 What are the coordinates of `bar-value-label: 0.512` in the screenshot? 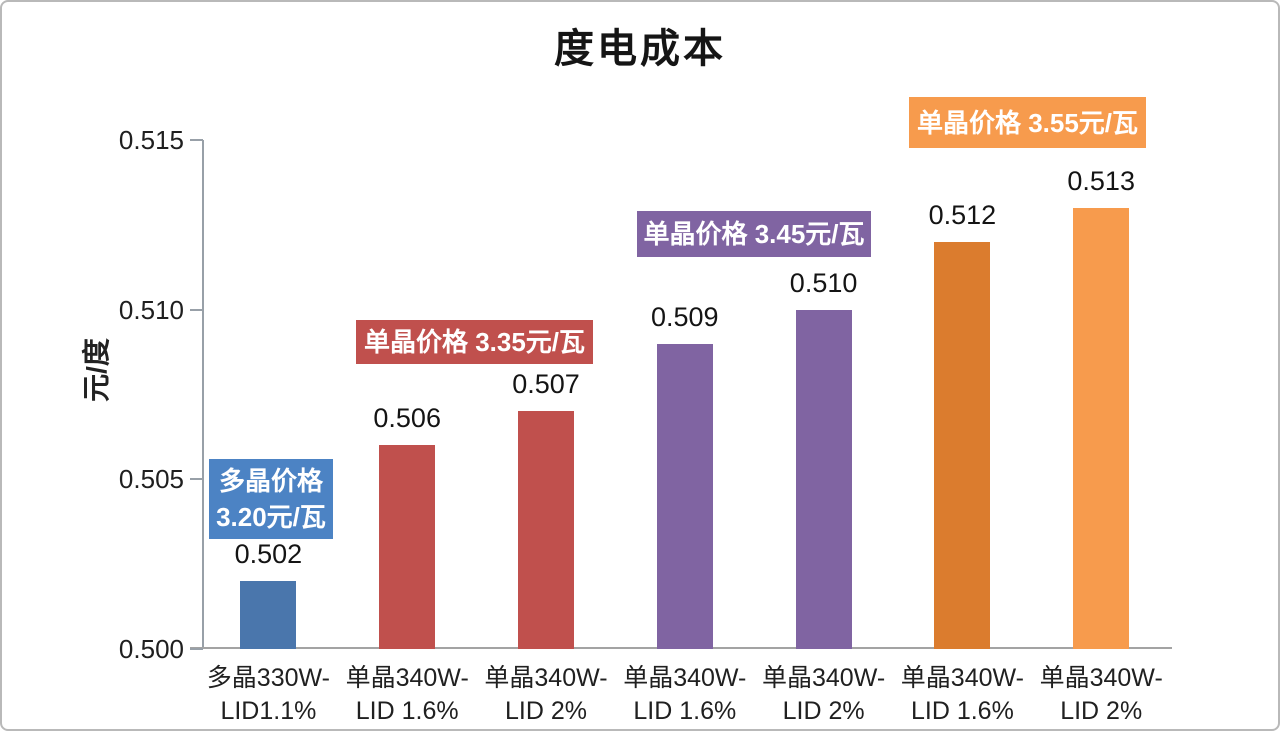 It's located at (962, 214).